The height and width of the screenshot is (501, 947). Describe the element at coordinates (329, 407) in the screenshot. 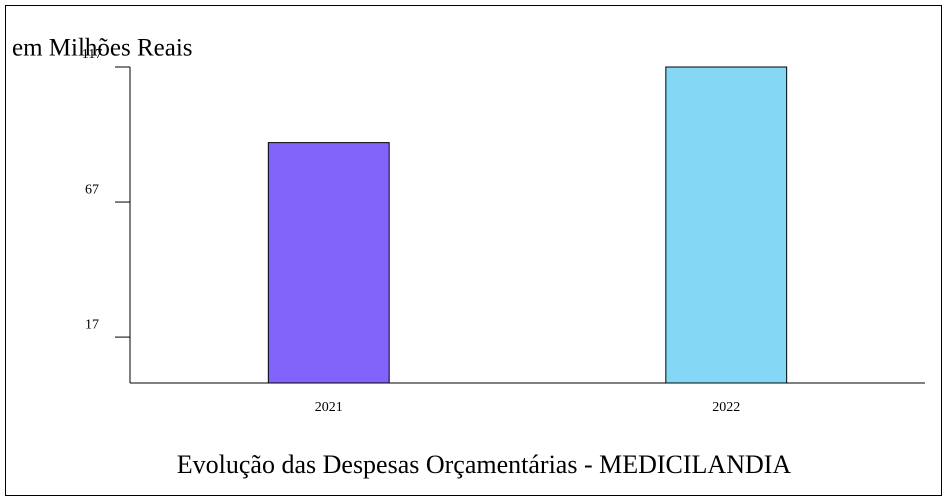

I see `x-tick-label: 2021` at that location.